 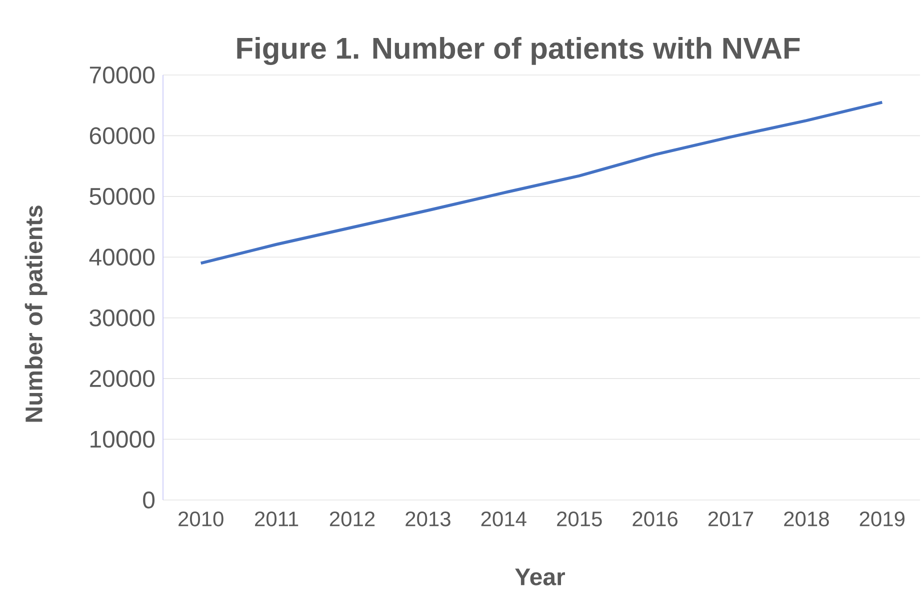 I want to click on x-tick-label: 2013, so click(x=428, y=519).